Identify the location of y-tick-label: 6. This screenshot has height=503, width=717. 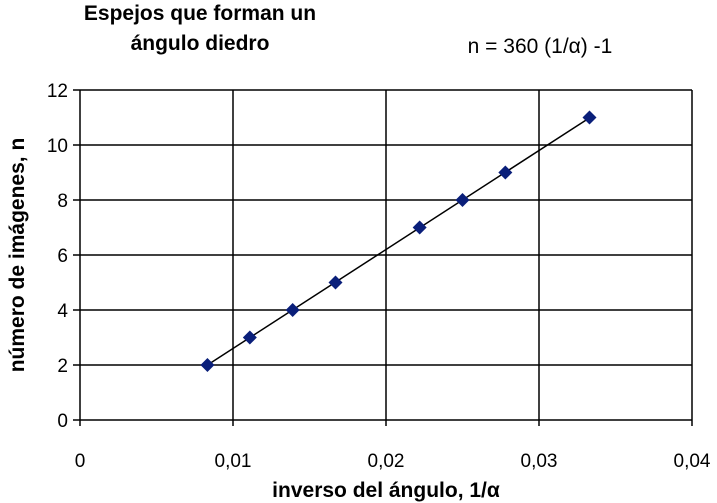
(62, 256).